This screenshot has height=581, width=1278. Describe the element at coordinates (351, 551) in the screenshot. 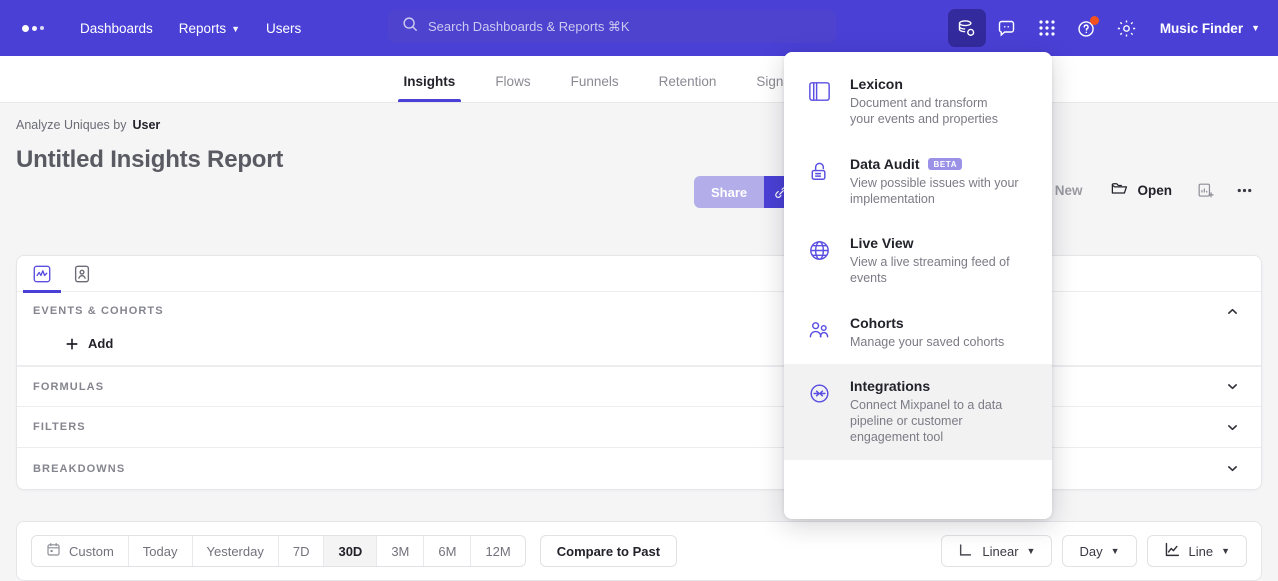

I see `date-range-30d: 30D` at that location.